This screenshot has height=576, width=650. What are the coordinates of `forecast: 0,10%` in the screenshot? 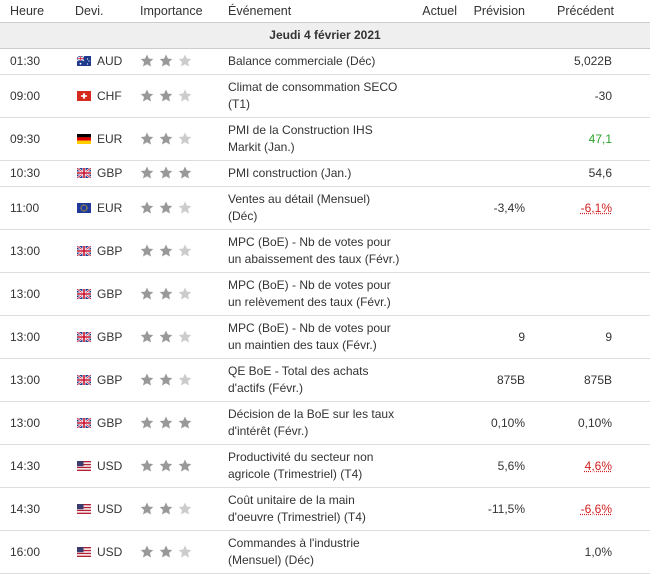 It's located at (498, 423).